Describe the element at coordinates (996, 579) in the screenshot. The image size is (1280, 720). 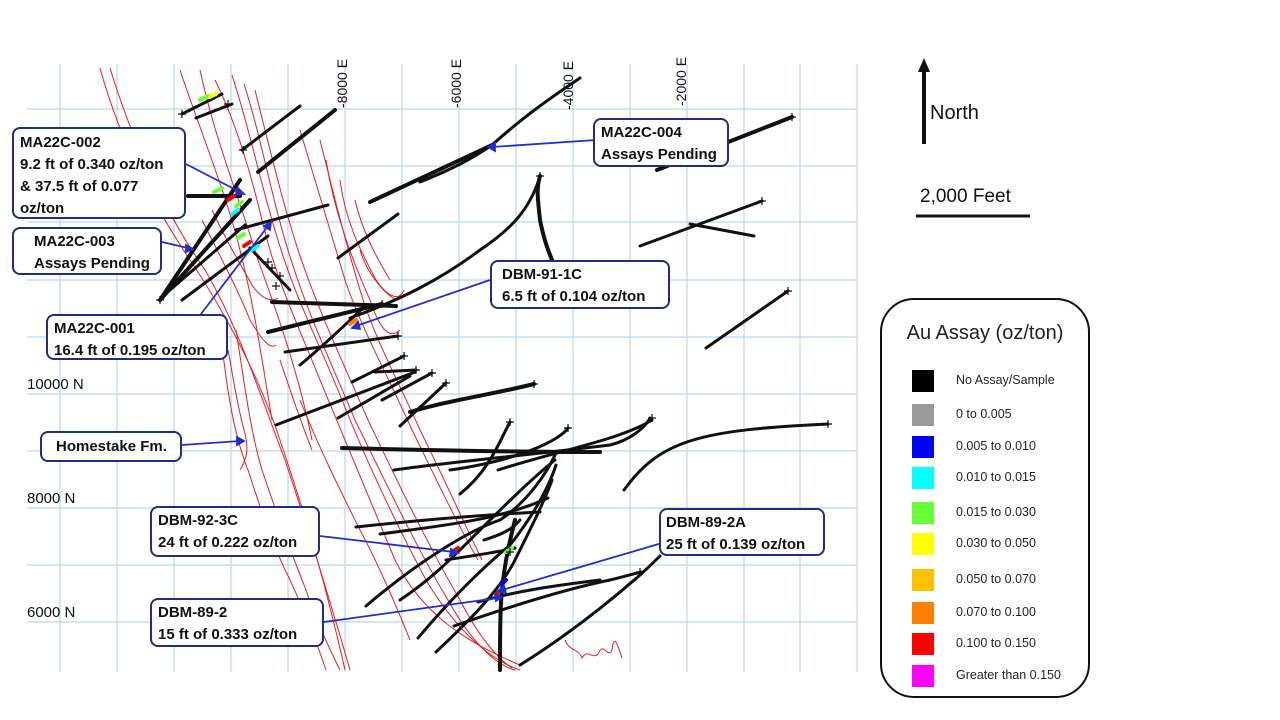
I see `legend-label: 0.050 to 0.070` at that location.